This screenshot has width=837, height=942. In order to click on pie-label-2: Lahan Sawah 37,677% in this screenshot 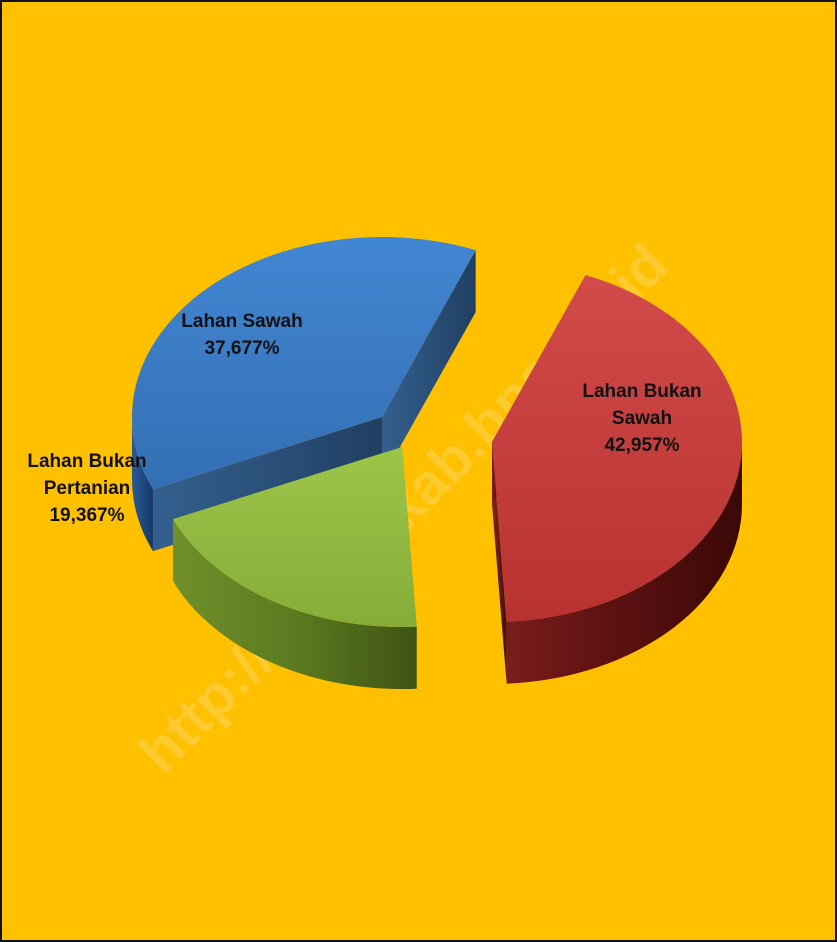, I will do `click(241, 335)`.